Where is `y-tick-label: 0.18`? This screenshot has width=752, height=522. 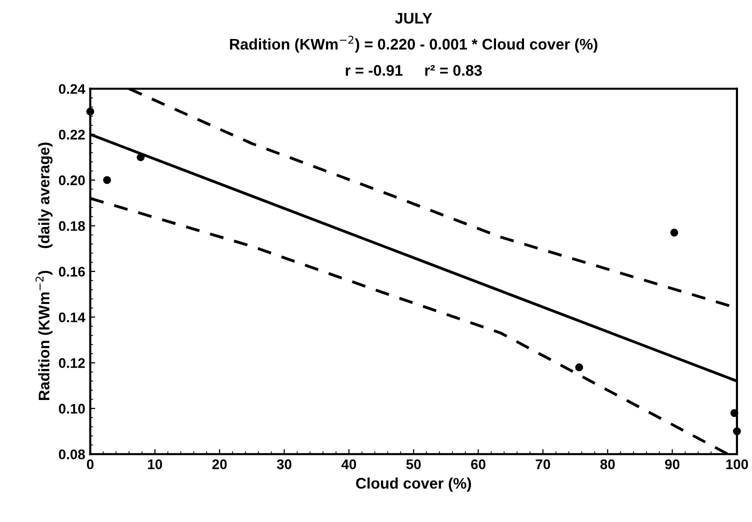 y-tick-label: 0.18 is located at coordinates (71, 226).